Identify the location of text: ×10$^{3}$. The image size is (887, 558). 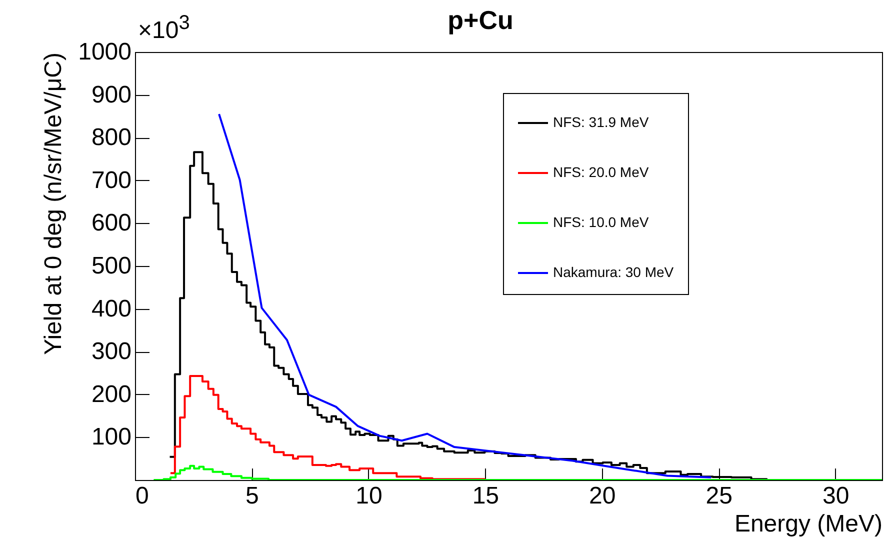
(164, 28).